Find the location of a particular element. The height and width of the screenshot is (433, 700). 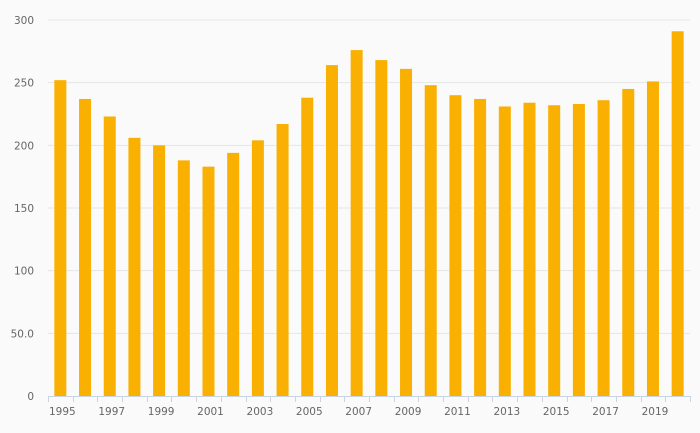

bar-2006 is located at coordinates (331, 231).